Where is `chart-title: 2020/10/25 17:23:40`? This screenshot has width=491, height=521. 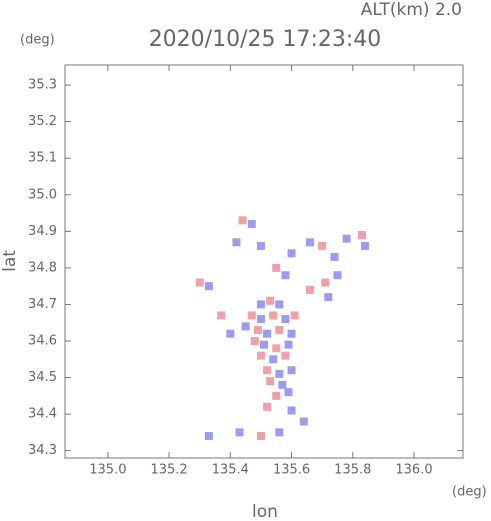 chart-title: 2020/10/25 17:23:40 is located at coordinates (265, 39).